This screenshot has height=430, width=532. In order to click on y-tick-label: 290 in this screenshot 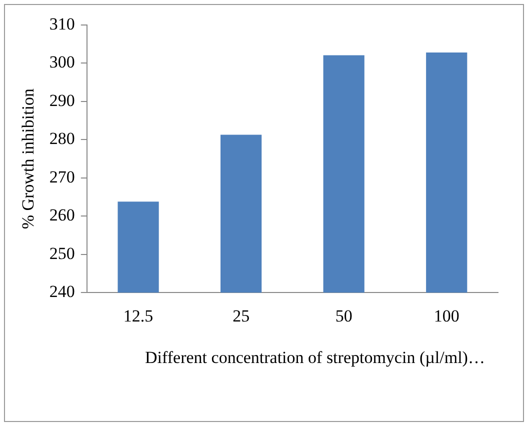, I will do `click(62, 100)`.